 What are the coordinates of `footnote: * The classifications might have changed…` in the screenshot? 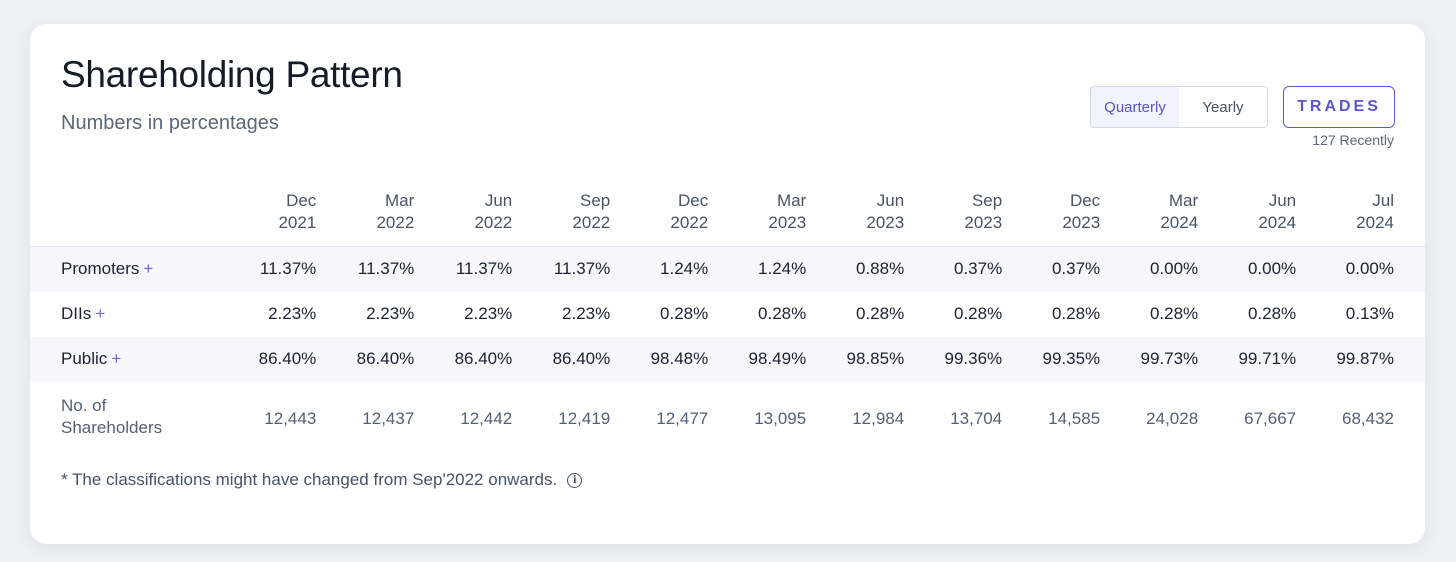 It's located at (322, 480).